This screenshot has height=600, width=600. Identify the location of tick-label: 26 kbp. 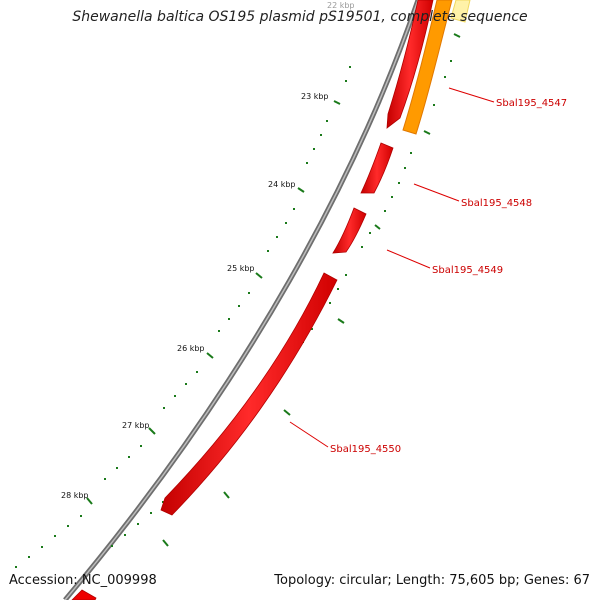
(191, 348).